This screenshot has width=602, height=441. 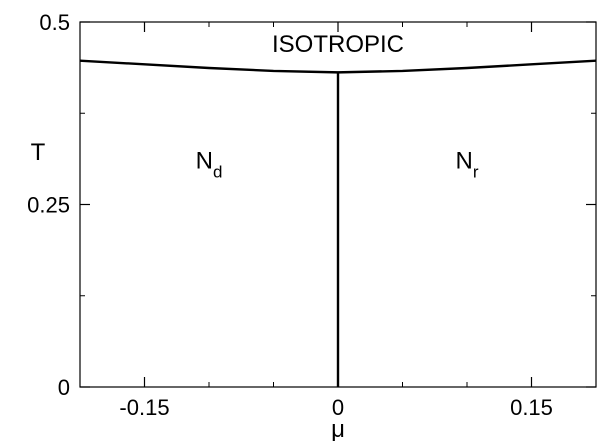 I want to click on annotation-subscript: d, so click(x=217, y=172).